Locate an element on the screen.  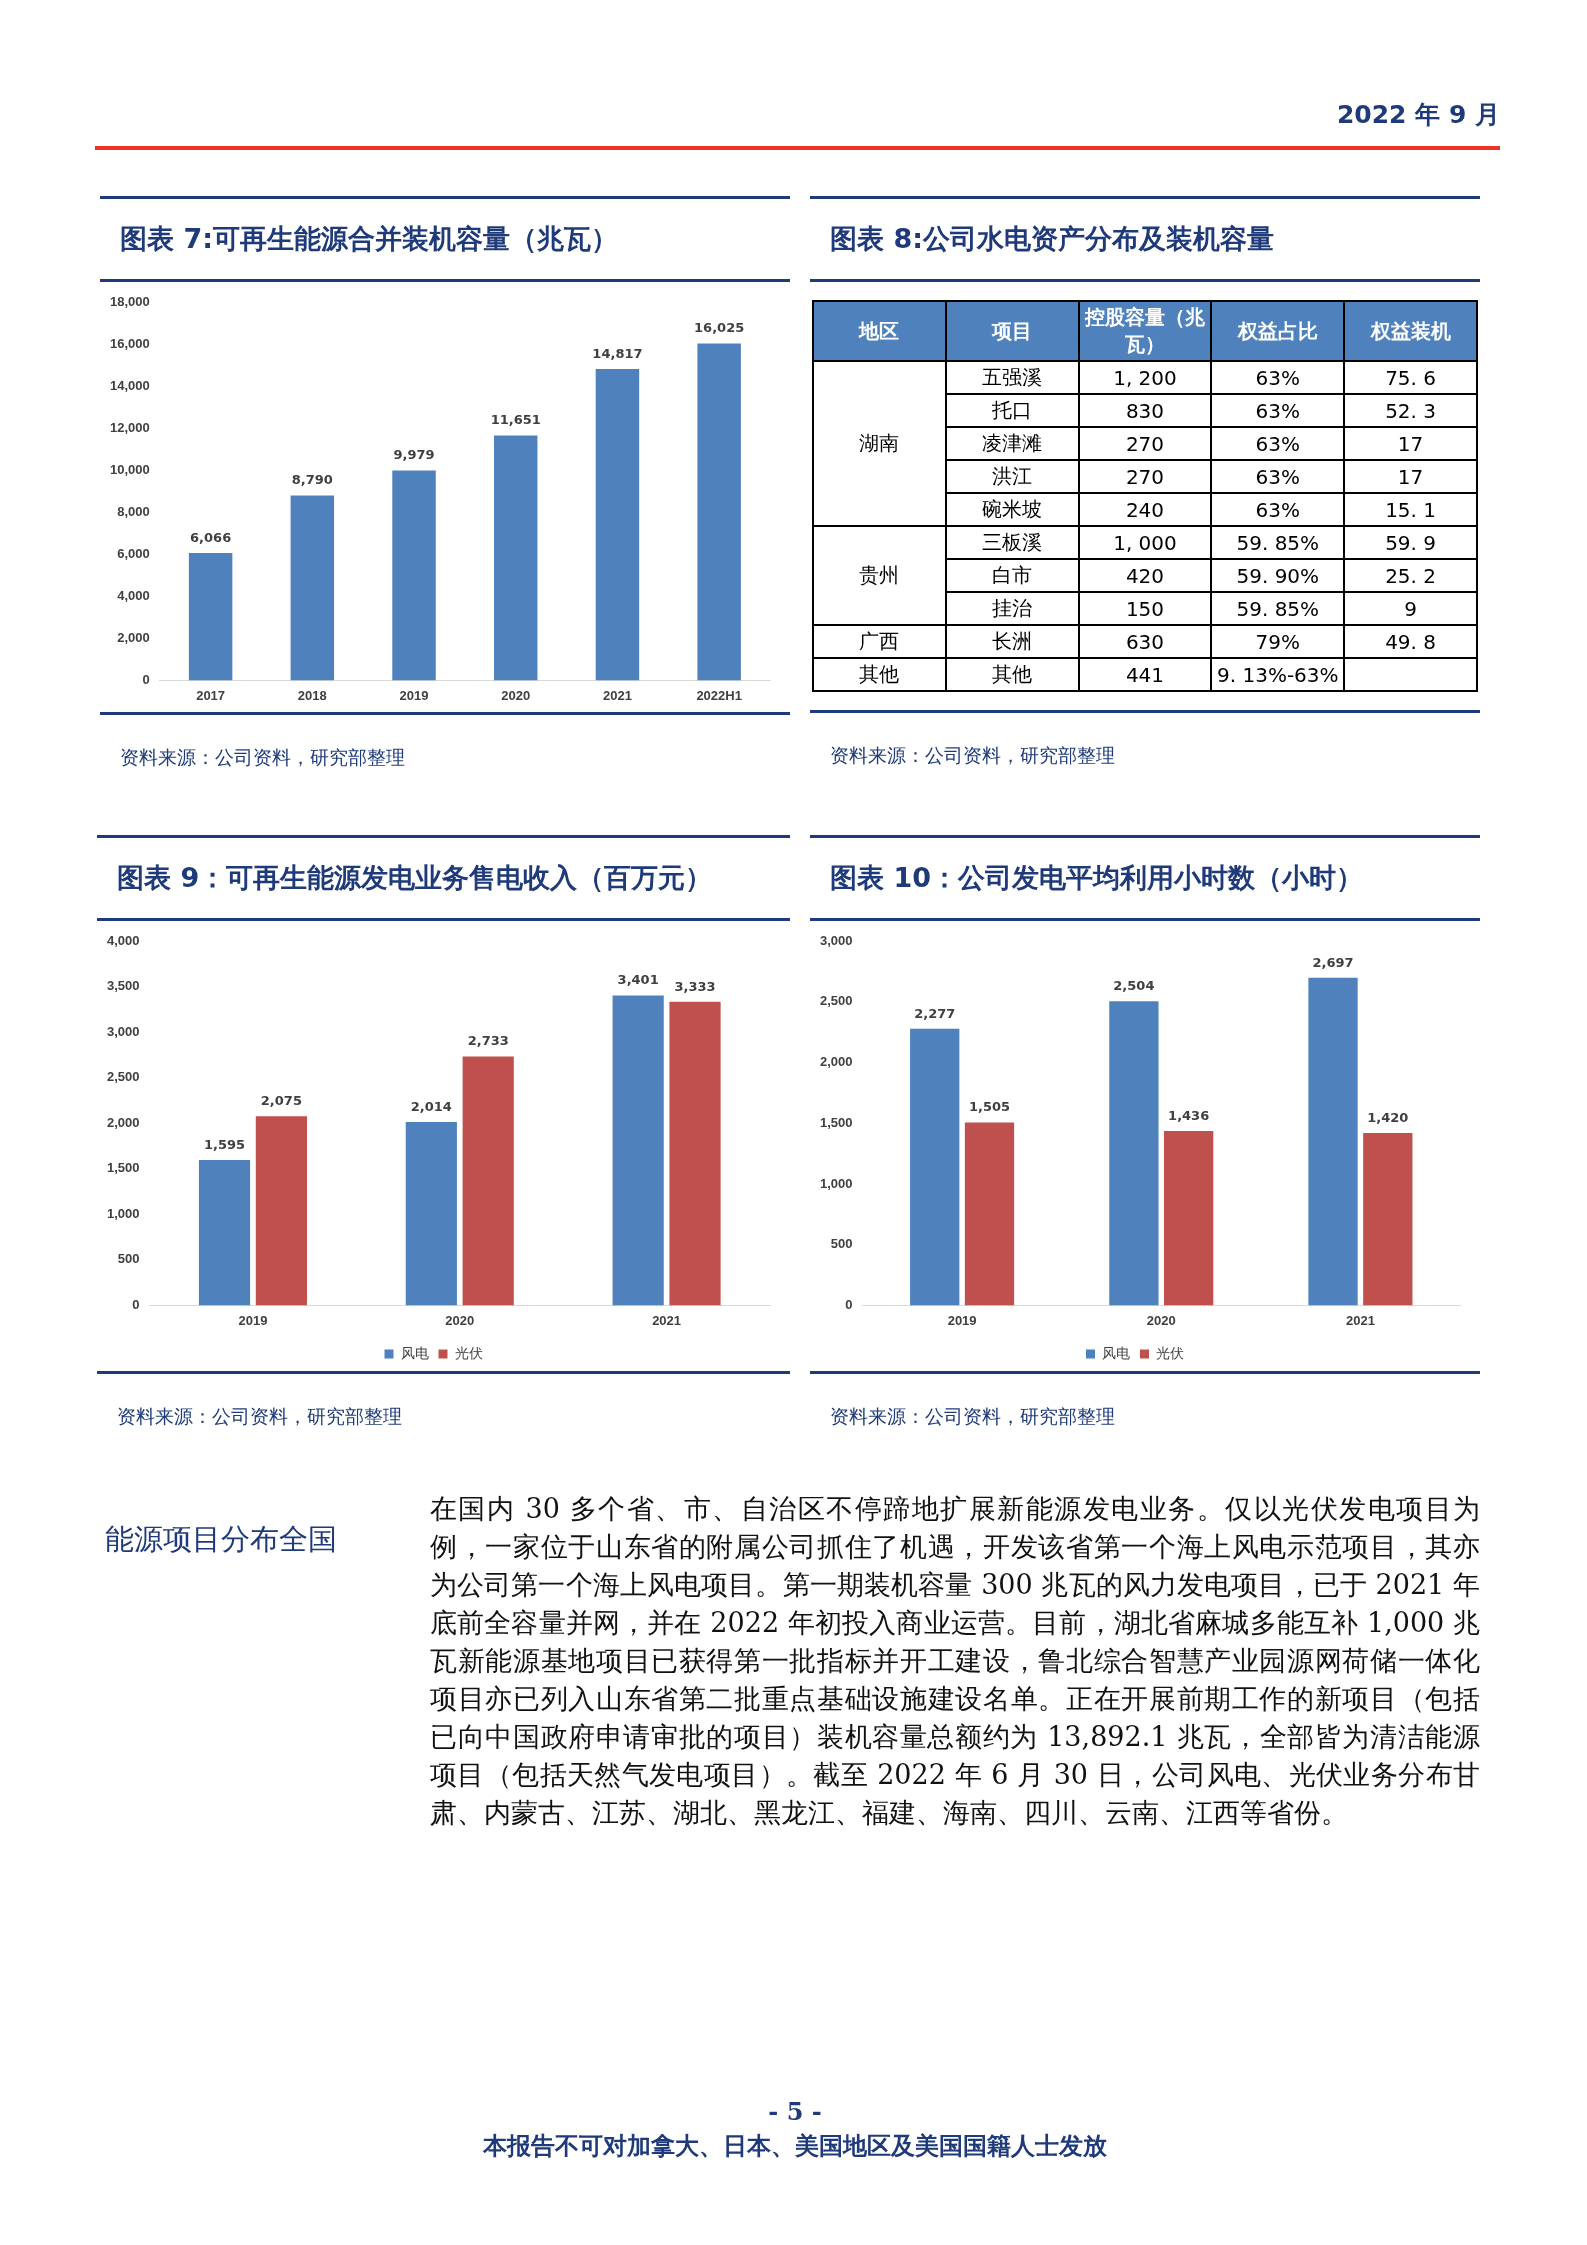
text: - 5 - is located at coordinates (795, 2112).